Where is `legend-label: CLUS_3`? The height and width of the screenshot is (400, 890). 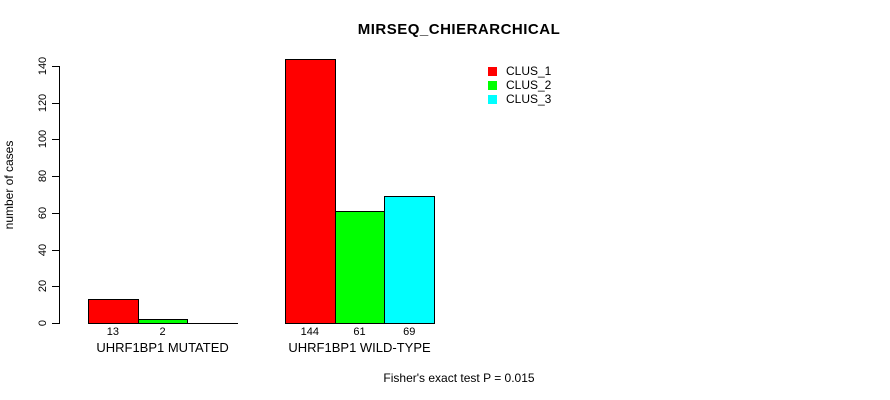
legend-label: CLUS_3 is located at coordinates (529, 99).